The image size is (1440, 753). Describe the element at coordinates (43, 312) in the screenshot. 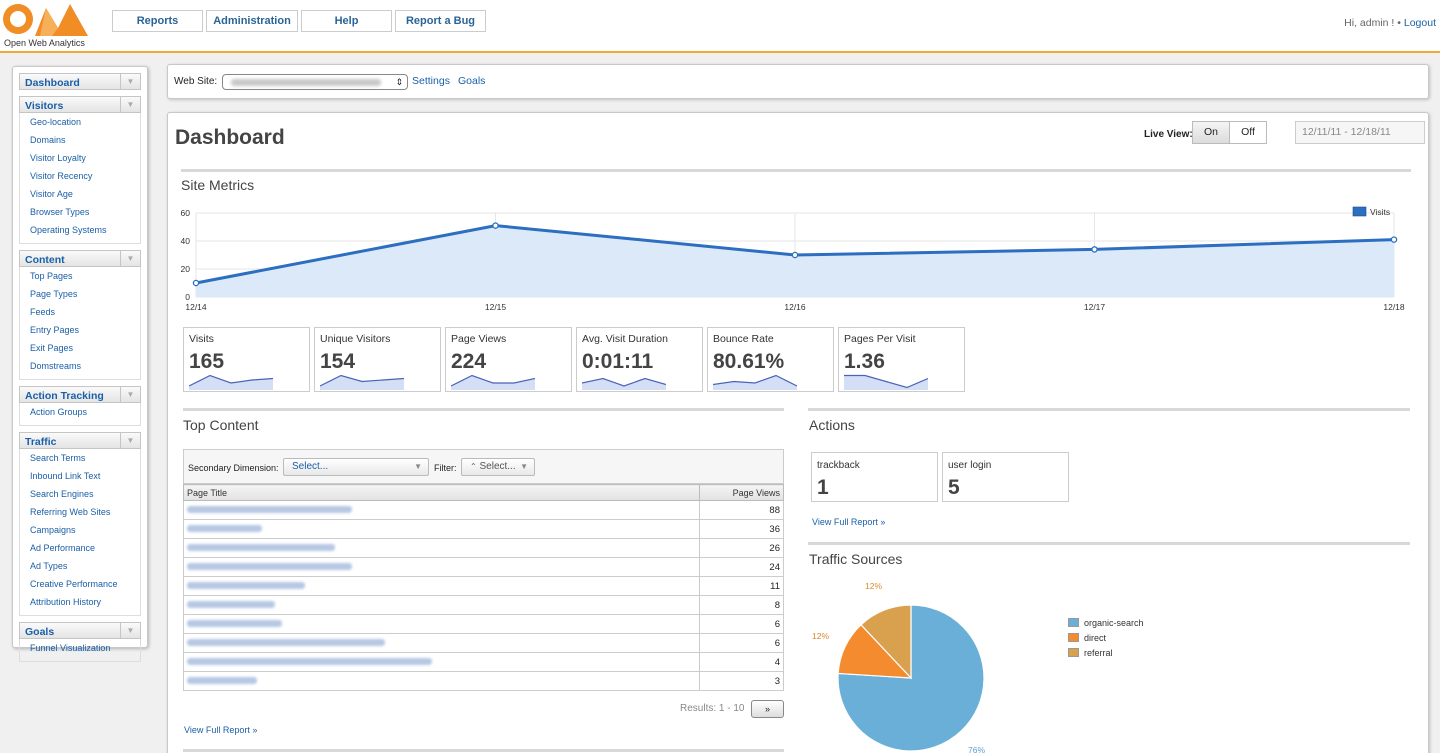

I see `sidebar-item-feeds: Feeds` at that location.